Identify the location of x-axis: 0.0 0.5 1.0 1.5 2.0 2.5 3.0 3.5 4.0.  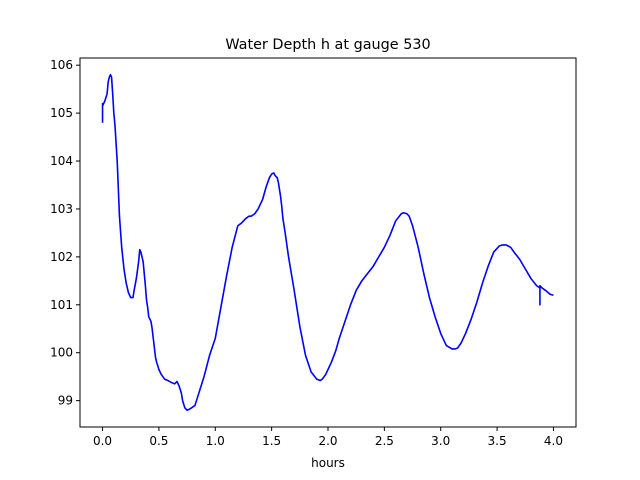
(328, 437).